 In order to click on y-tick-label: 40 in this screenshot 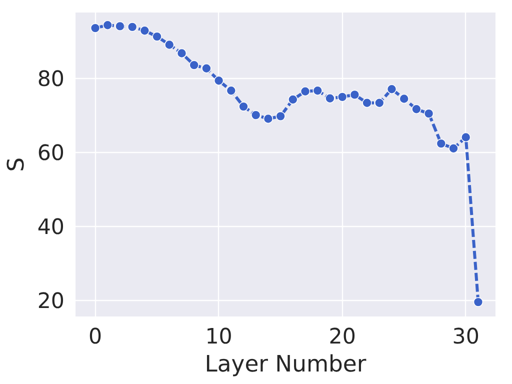, I will do `click(50, 227)`.